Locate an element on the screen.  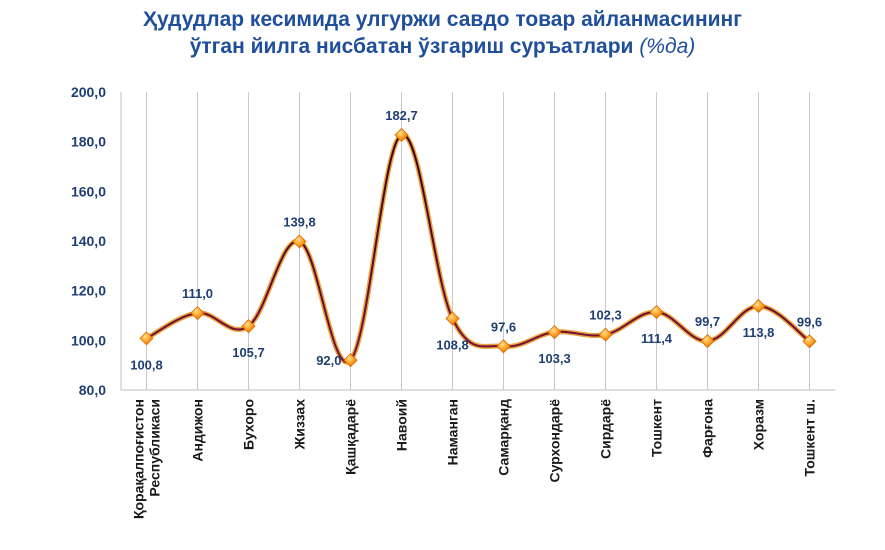
x-tick-label: Сирдарё is located at coordinates (606, 429).